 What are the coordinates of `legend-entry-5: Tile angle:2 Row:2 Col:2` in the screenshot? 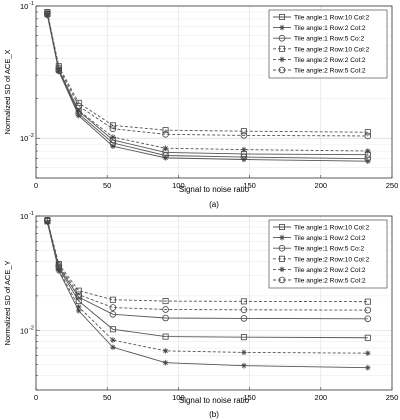 It's located at (330, 270).